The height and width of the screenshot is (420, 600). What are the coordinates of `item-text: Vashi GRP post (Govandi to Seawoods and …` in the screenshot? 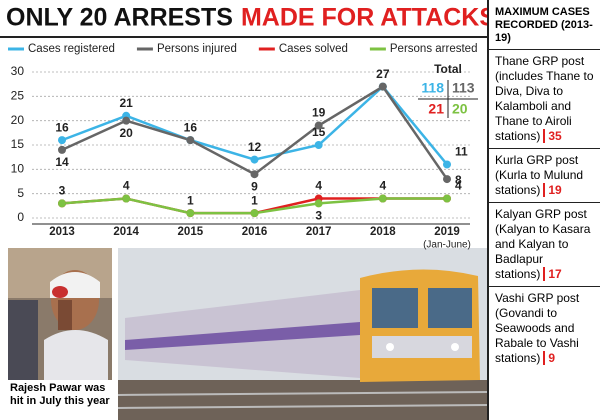 It's located at (537, 328).